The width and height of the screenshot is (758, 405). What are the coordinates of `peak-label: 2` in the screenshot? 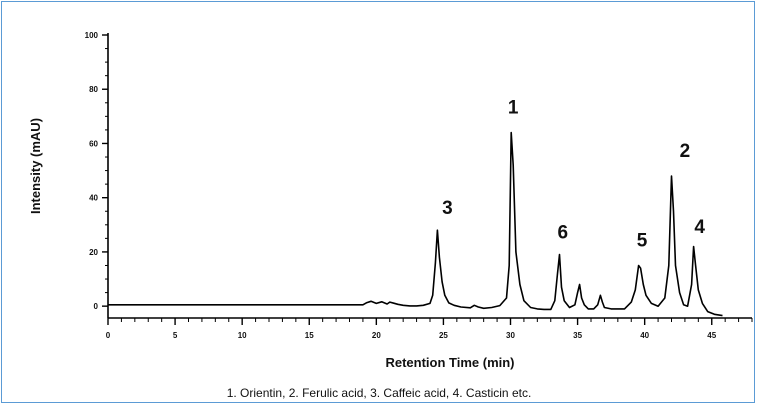 It's located at (685, 151).